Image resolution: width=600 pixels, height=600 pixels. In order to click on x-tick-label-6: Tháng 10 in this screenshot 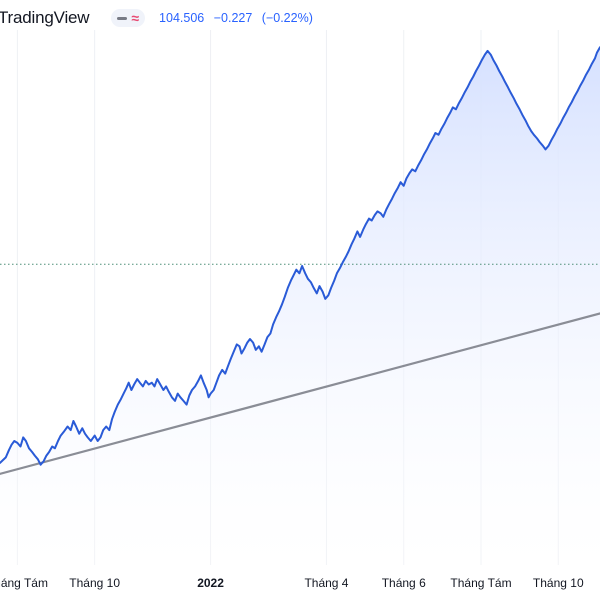, I will do `click(558, 583)`.